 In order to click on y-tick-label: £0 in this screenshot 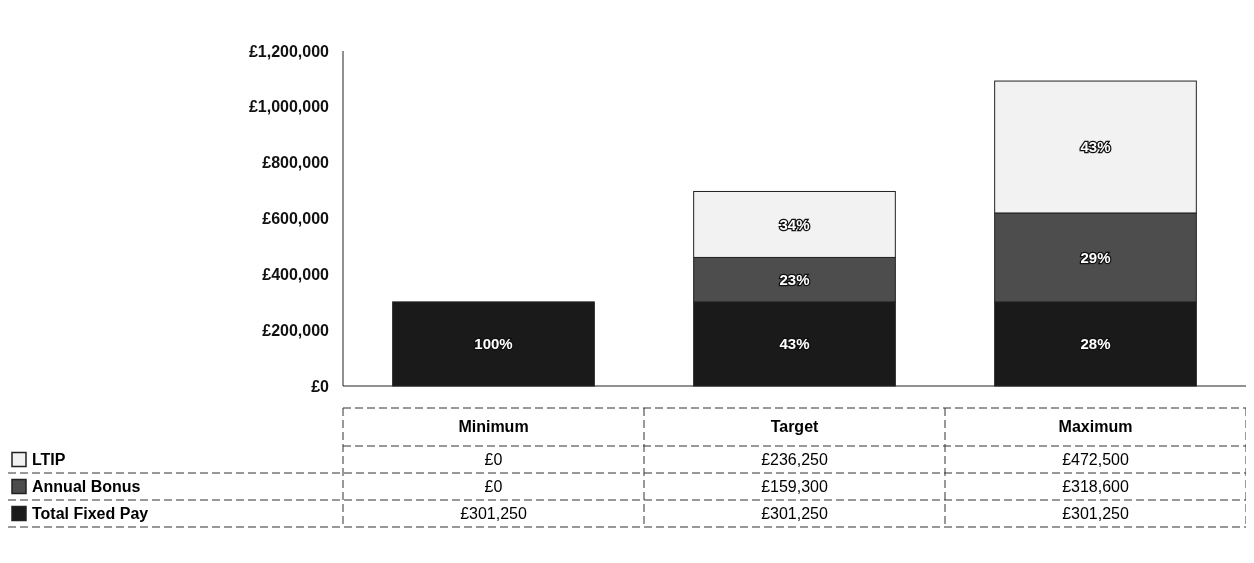, I will do `click(320, 386)`.